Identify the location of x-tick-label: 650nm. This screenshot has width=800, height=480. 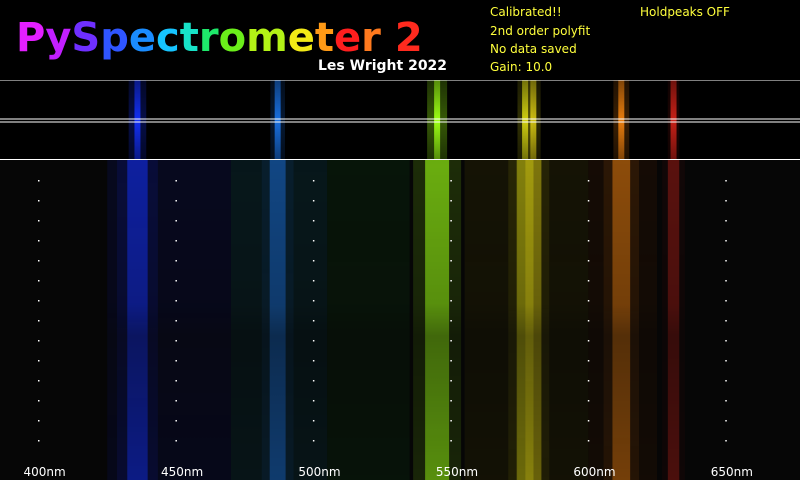
(732, 472).